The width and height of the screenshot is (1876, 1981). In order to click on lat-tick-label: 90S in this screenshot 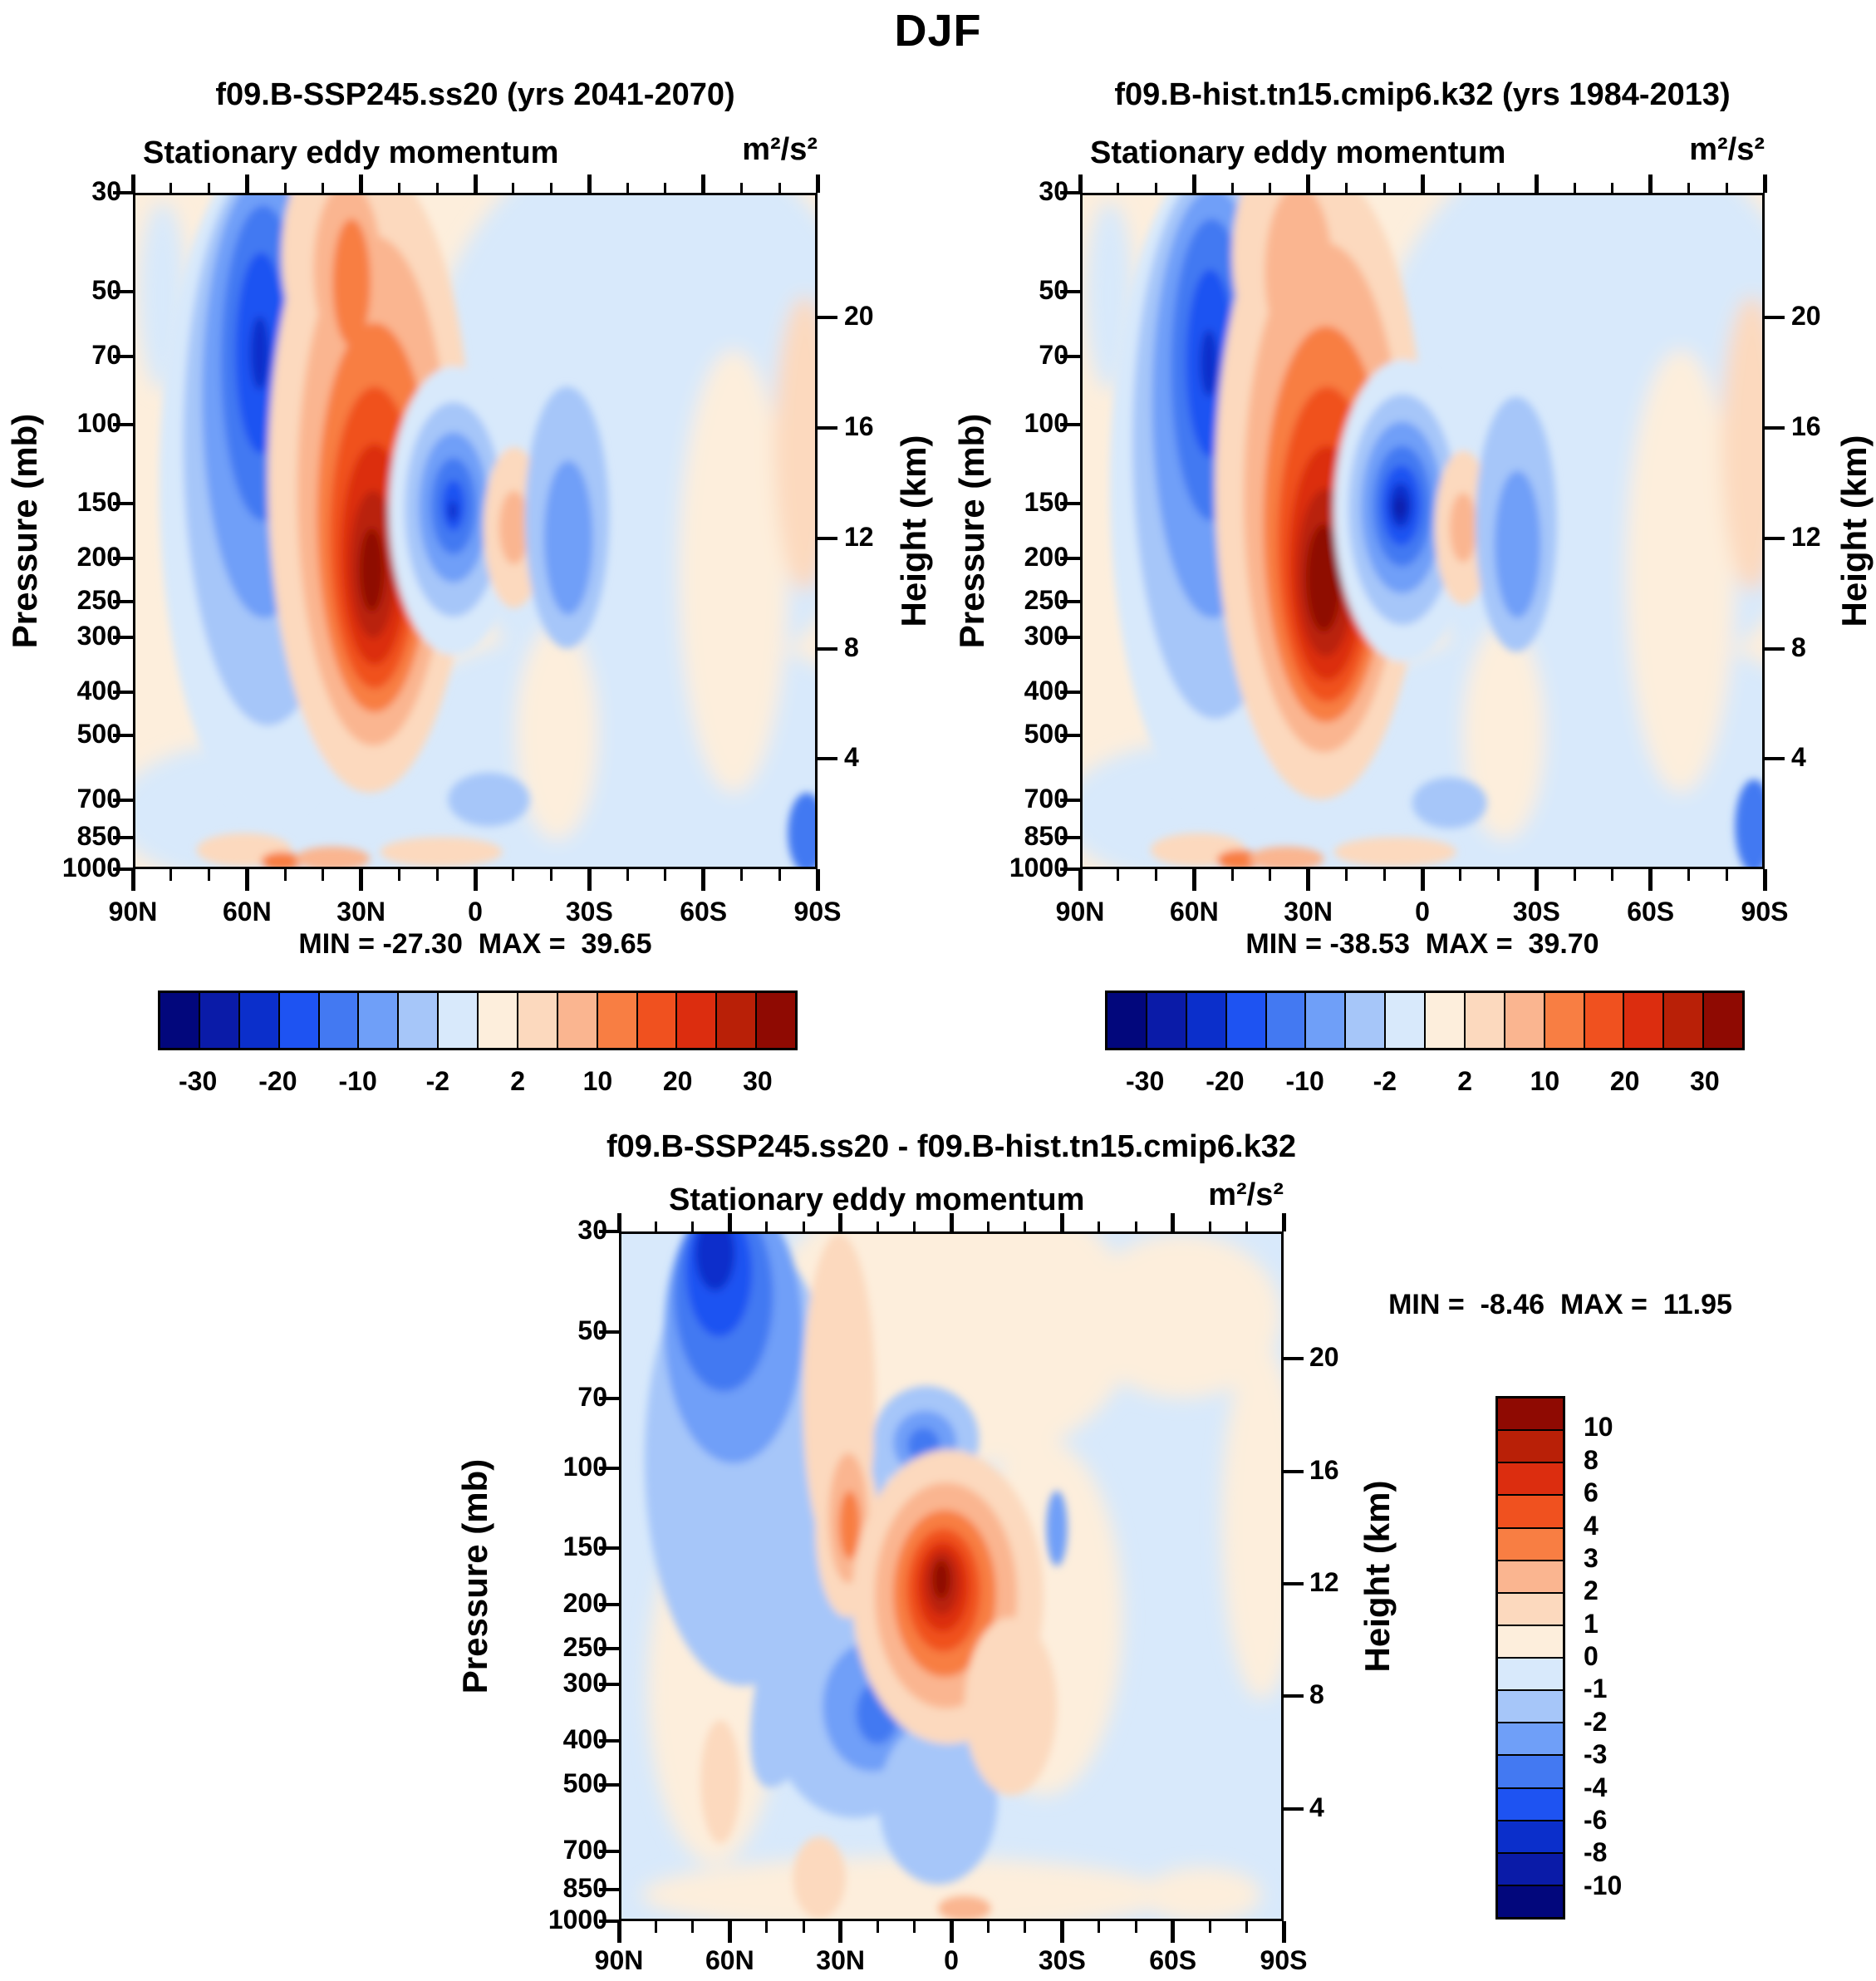, I will do `click(817, 912)`.